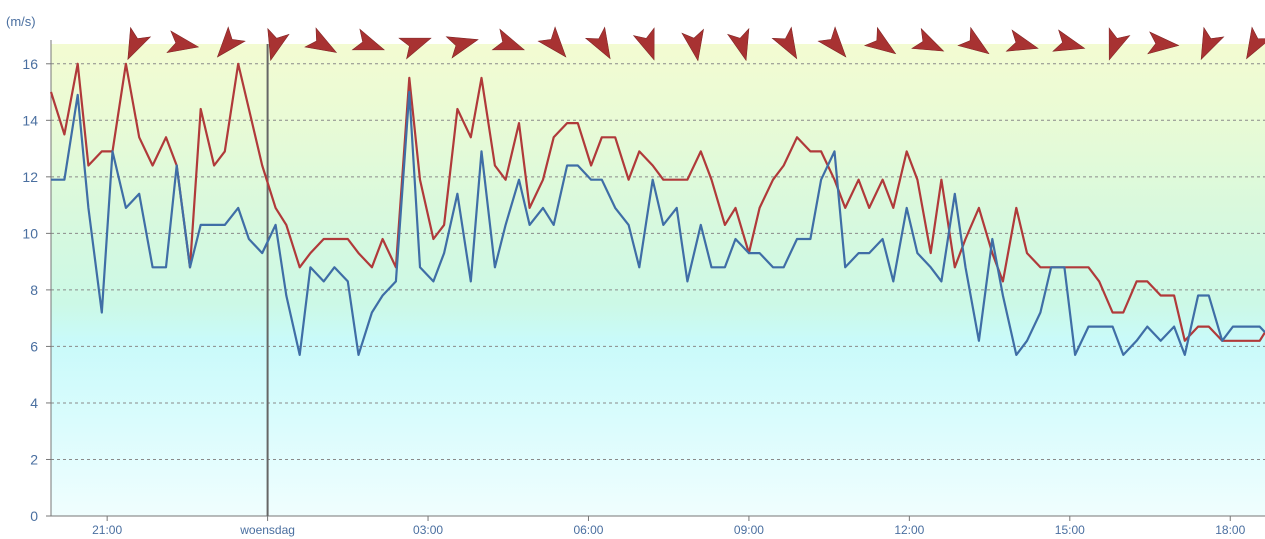  I want to click on y-tick-label: 10, so click(30, 233).